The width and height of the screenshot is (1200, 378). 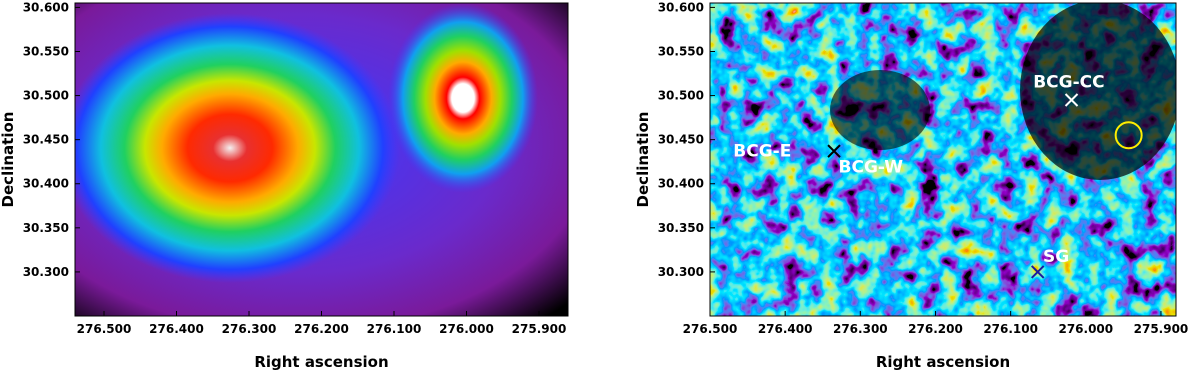 What do you see at coordinates (1128, 135) in the screenshot?
I see `marker-circle` at bounding box center [1128, 135].